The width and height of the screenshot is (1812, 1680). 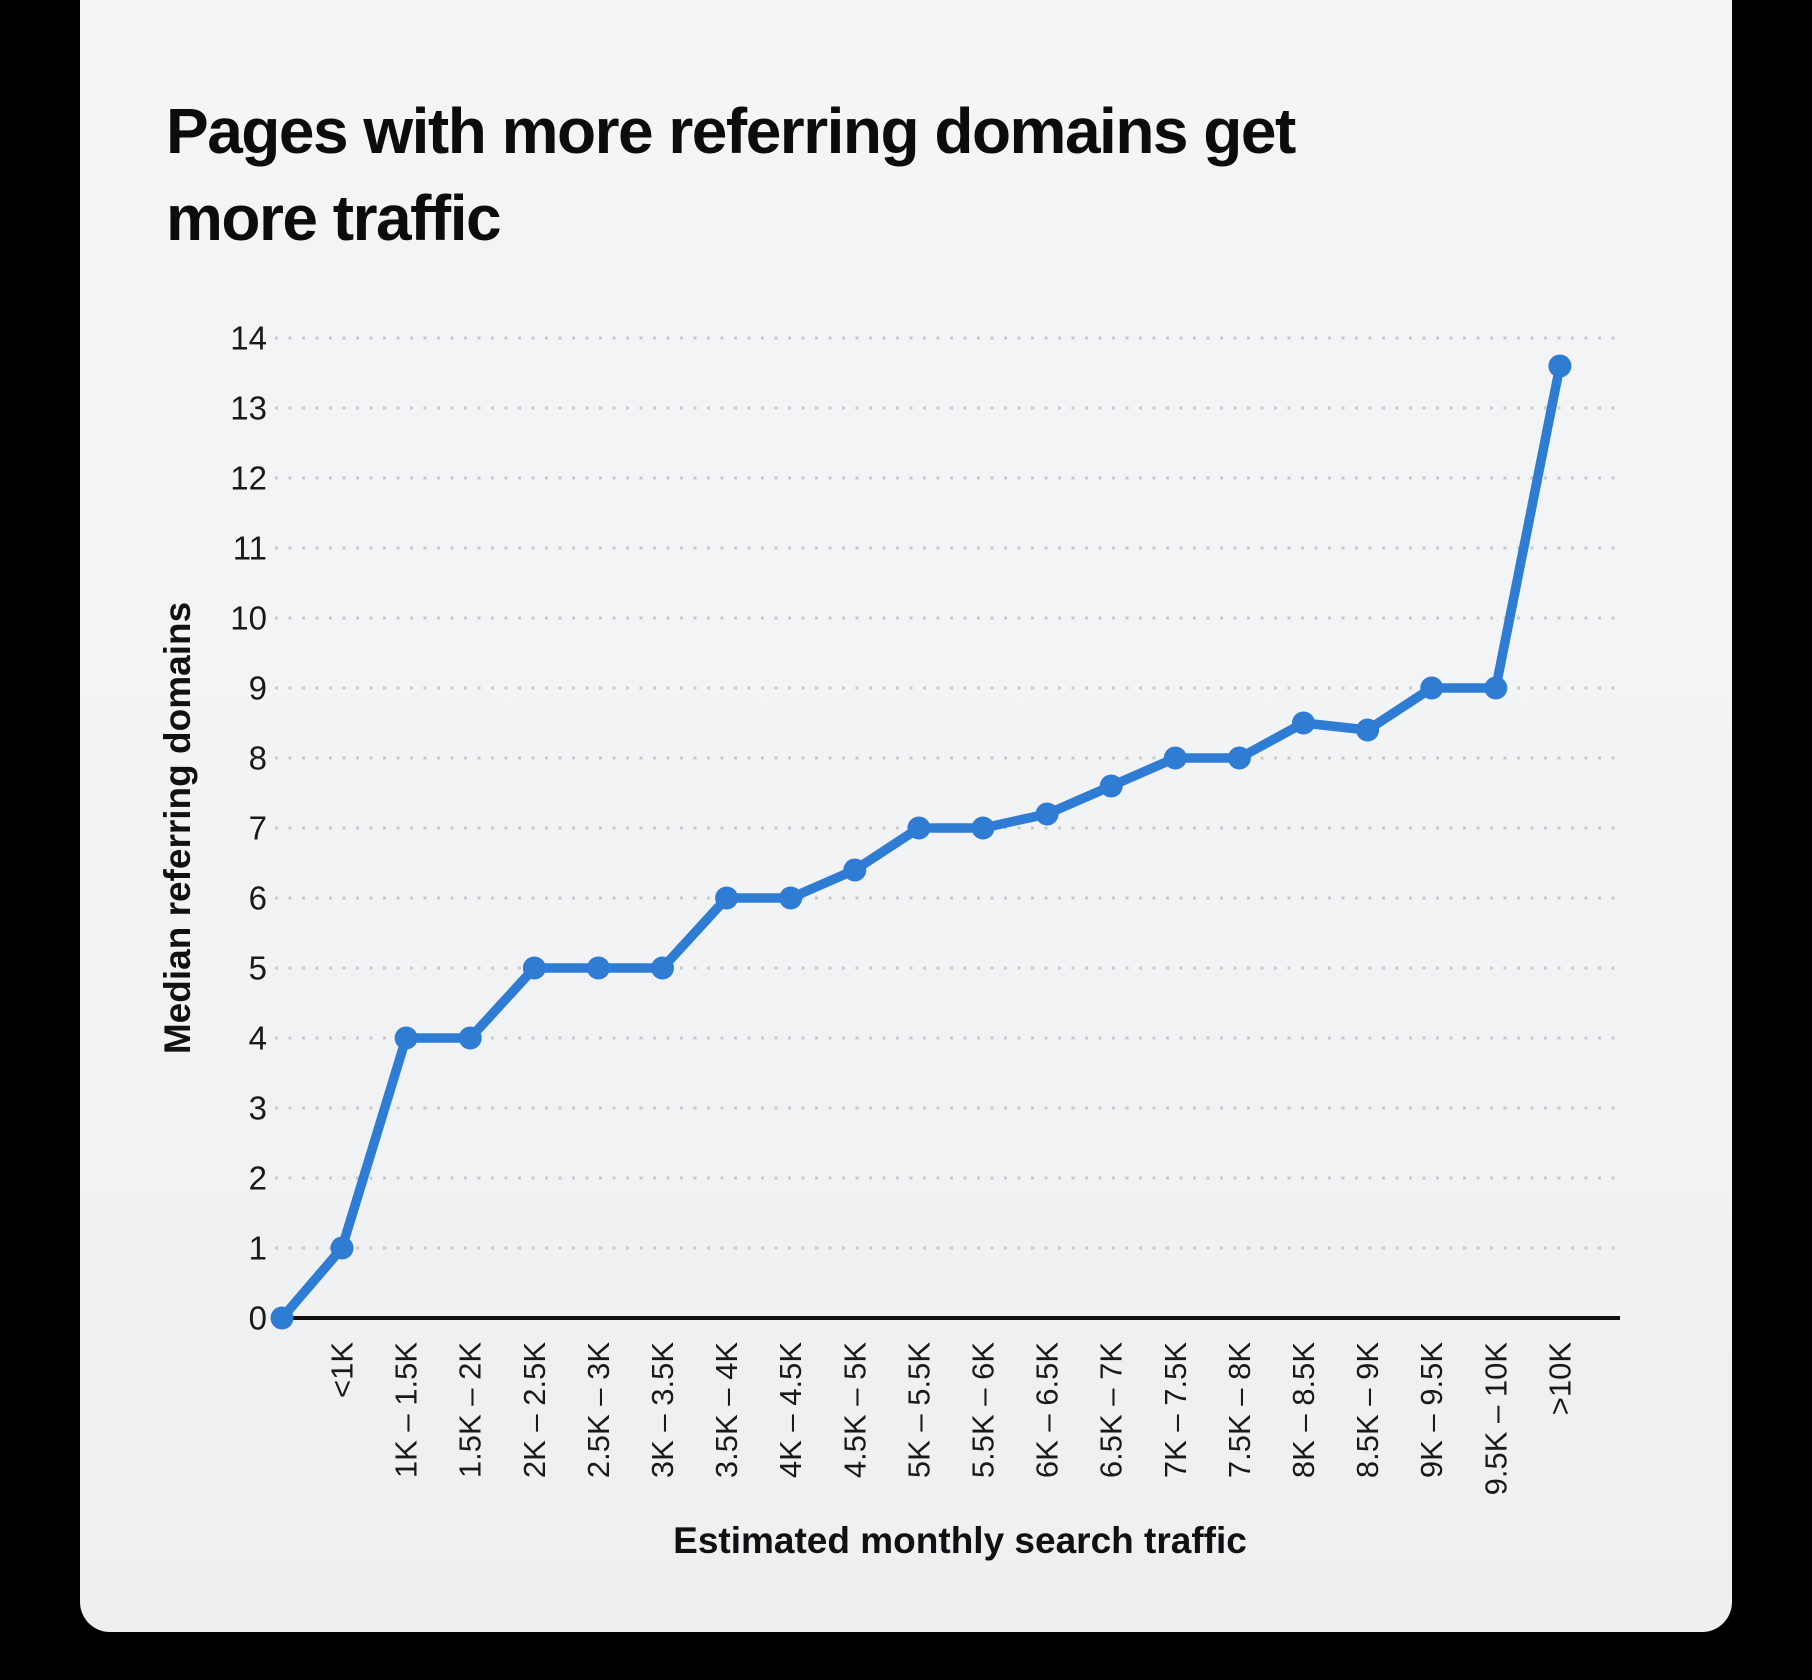 What do you see at coordinates (918, 1410) in the screenshot?
I see `x-tick-label: 5K – 5.5K` at bounding box center [918, 1410].